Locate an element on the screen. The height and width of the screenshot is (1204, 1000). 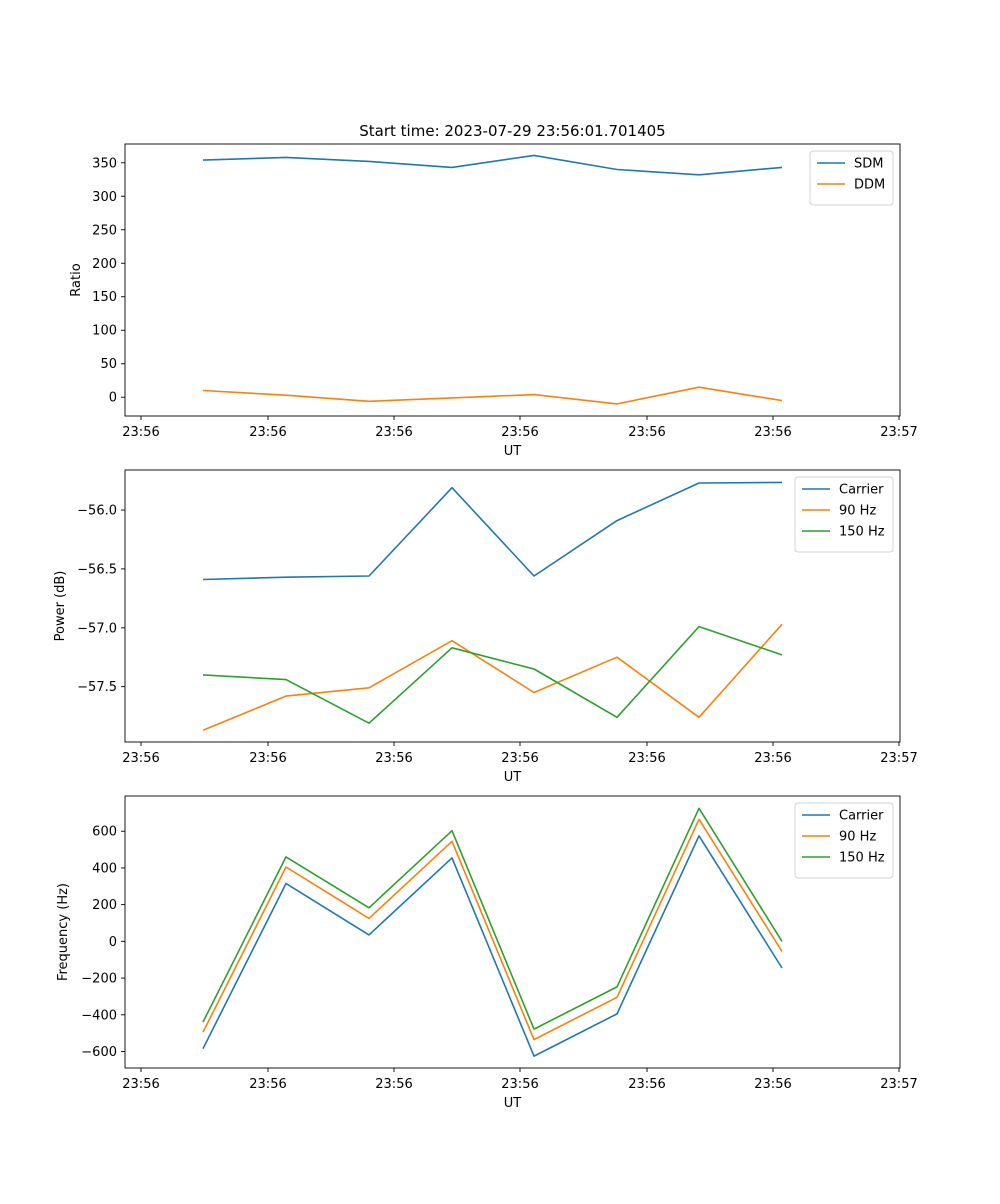
y-tick-label-1-4: 150 is located at coordinates (104, 297).